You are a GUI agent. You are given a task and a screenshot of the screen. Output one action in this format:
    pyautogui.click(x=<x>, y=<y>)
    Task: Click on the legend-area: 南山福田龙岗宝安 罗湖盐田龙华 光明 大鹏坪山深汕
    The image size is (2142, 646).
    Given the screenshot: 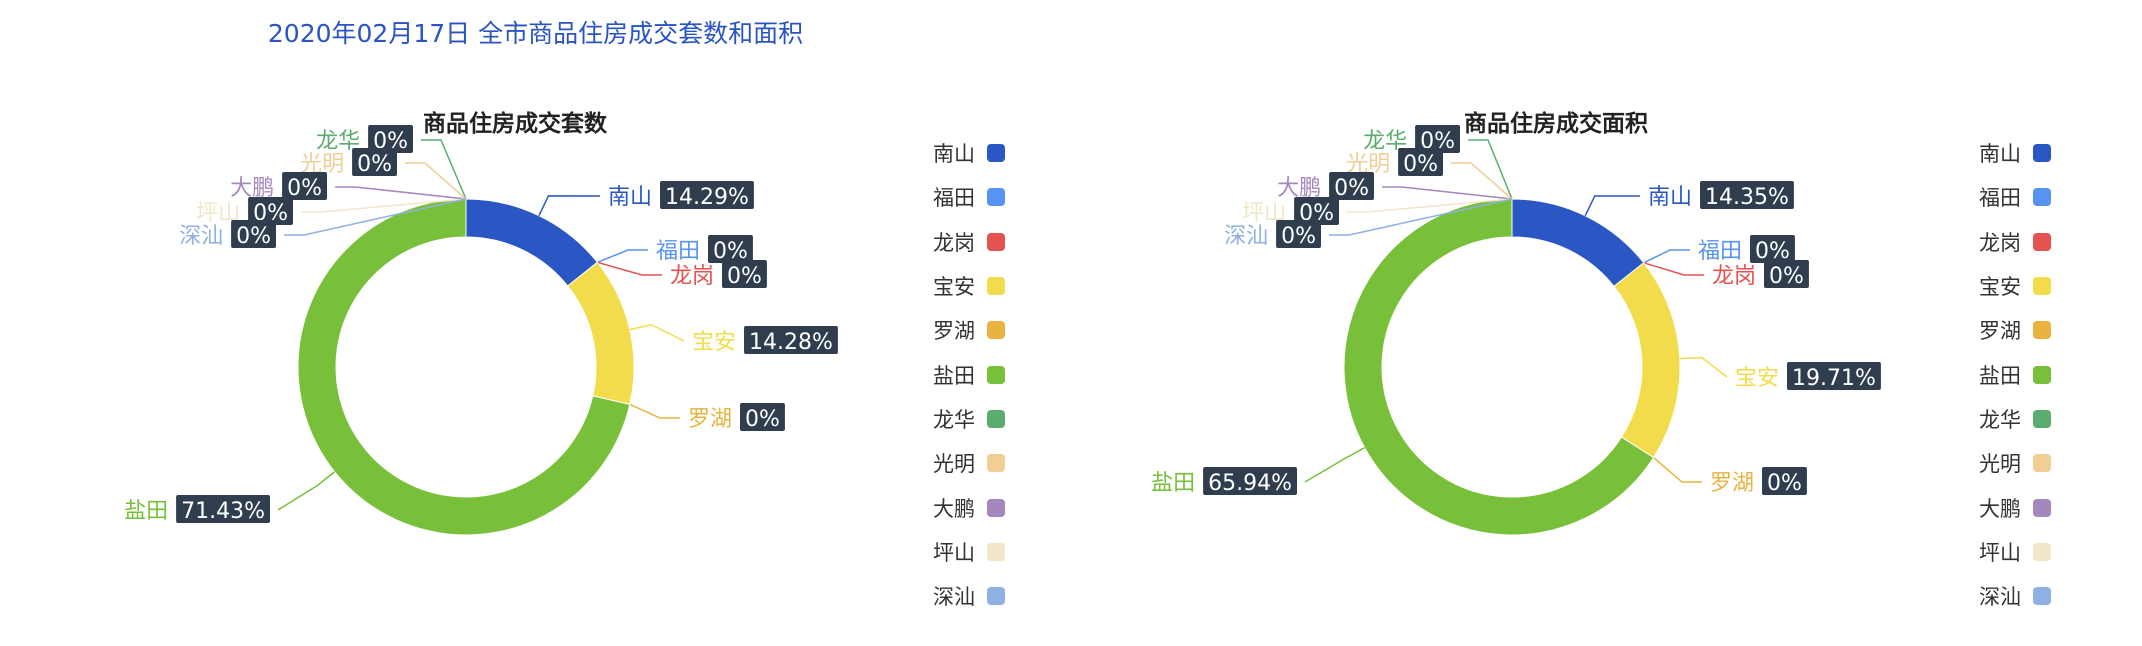 What is the action you would take?
    pyautogui.click(x=1988, y=374)
    